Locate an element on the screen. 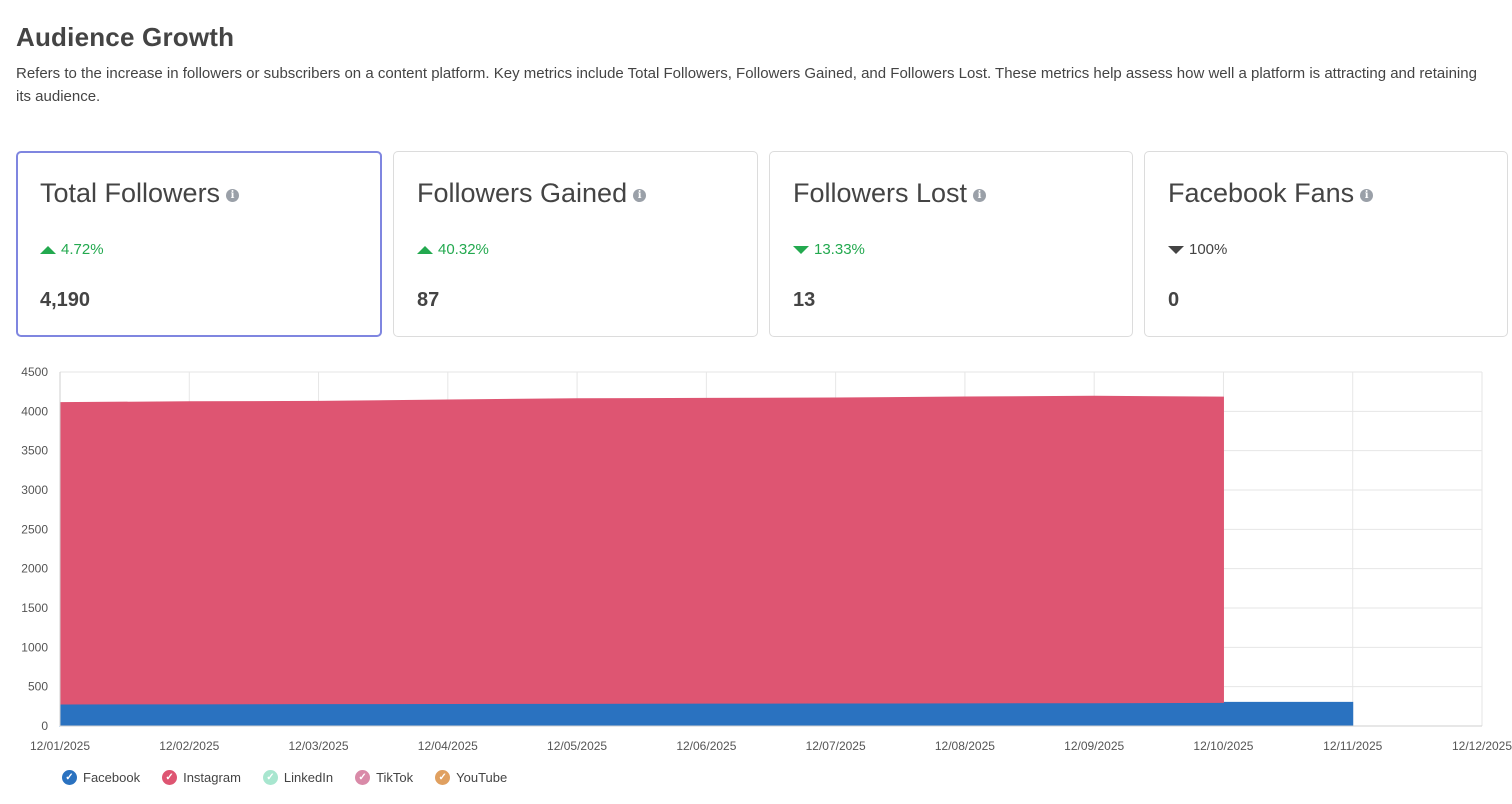  x-tick-label: 12/06/2025 is located at coordinates (706, 746).